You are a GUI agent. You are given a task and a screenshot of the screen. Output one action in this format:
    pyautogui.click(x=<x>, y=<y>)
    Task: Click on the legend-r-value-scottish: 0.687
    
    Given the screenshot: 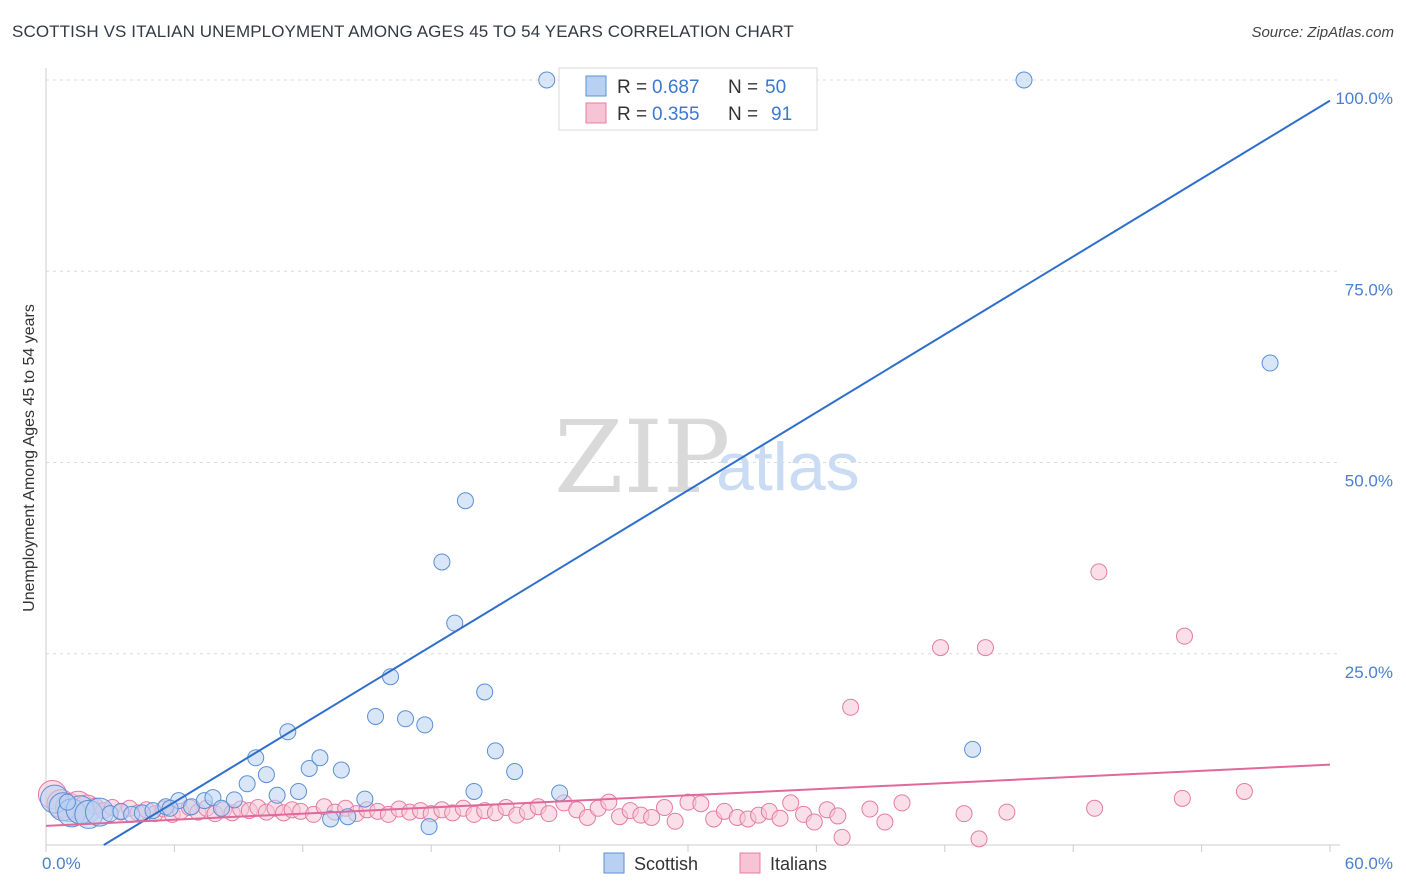 What is the action you would take?
    pyautogui.click(x=676, y=87)
    